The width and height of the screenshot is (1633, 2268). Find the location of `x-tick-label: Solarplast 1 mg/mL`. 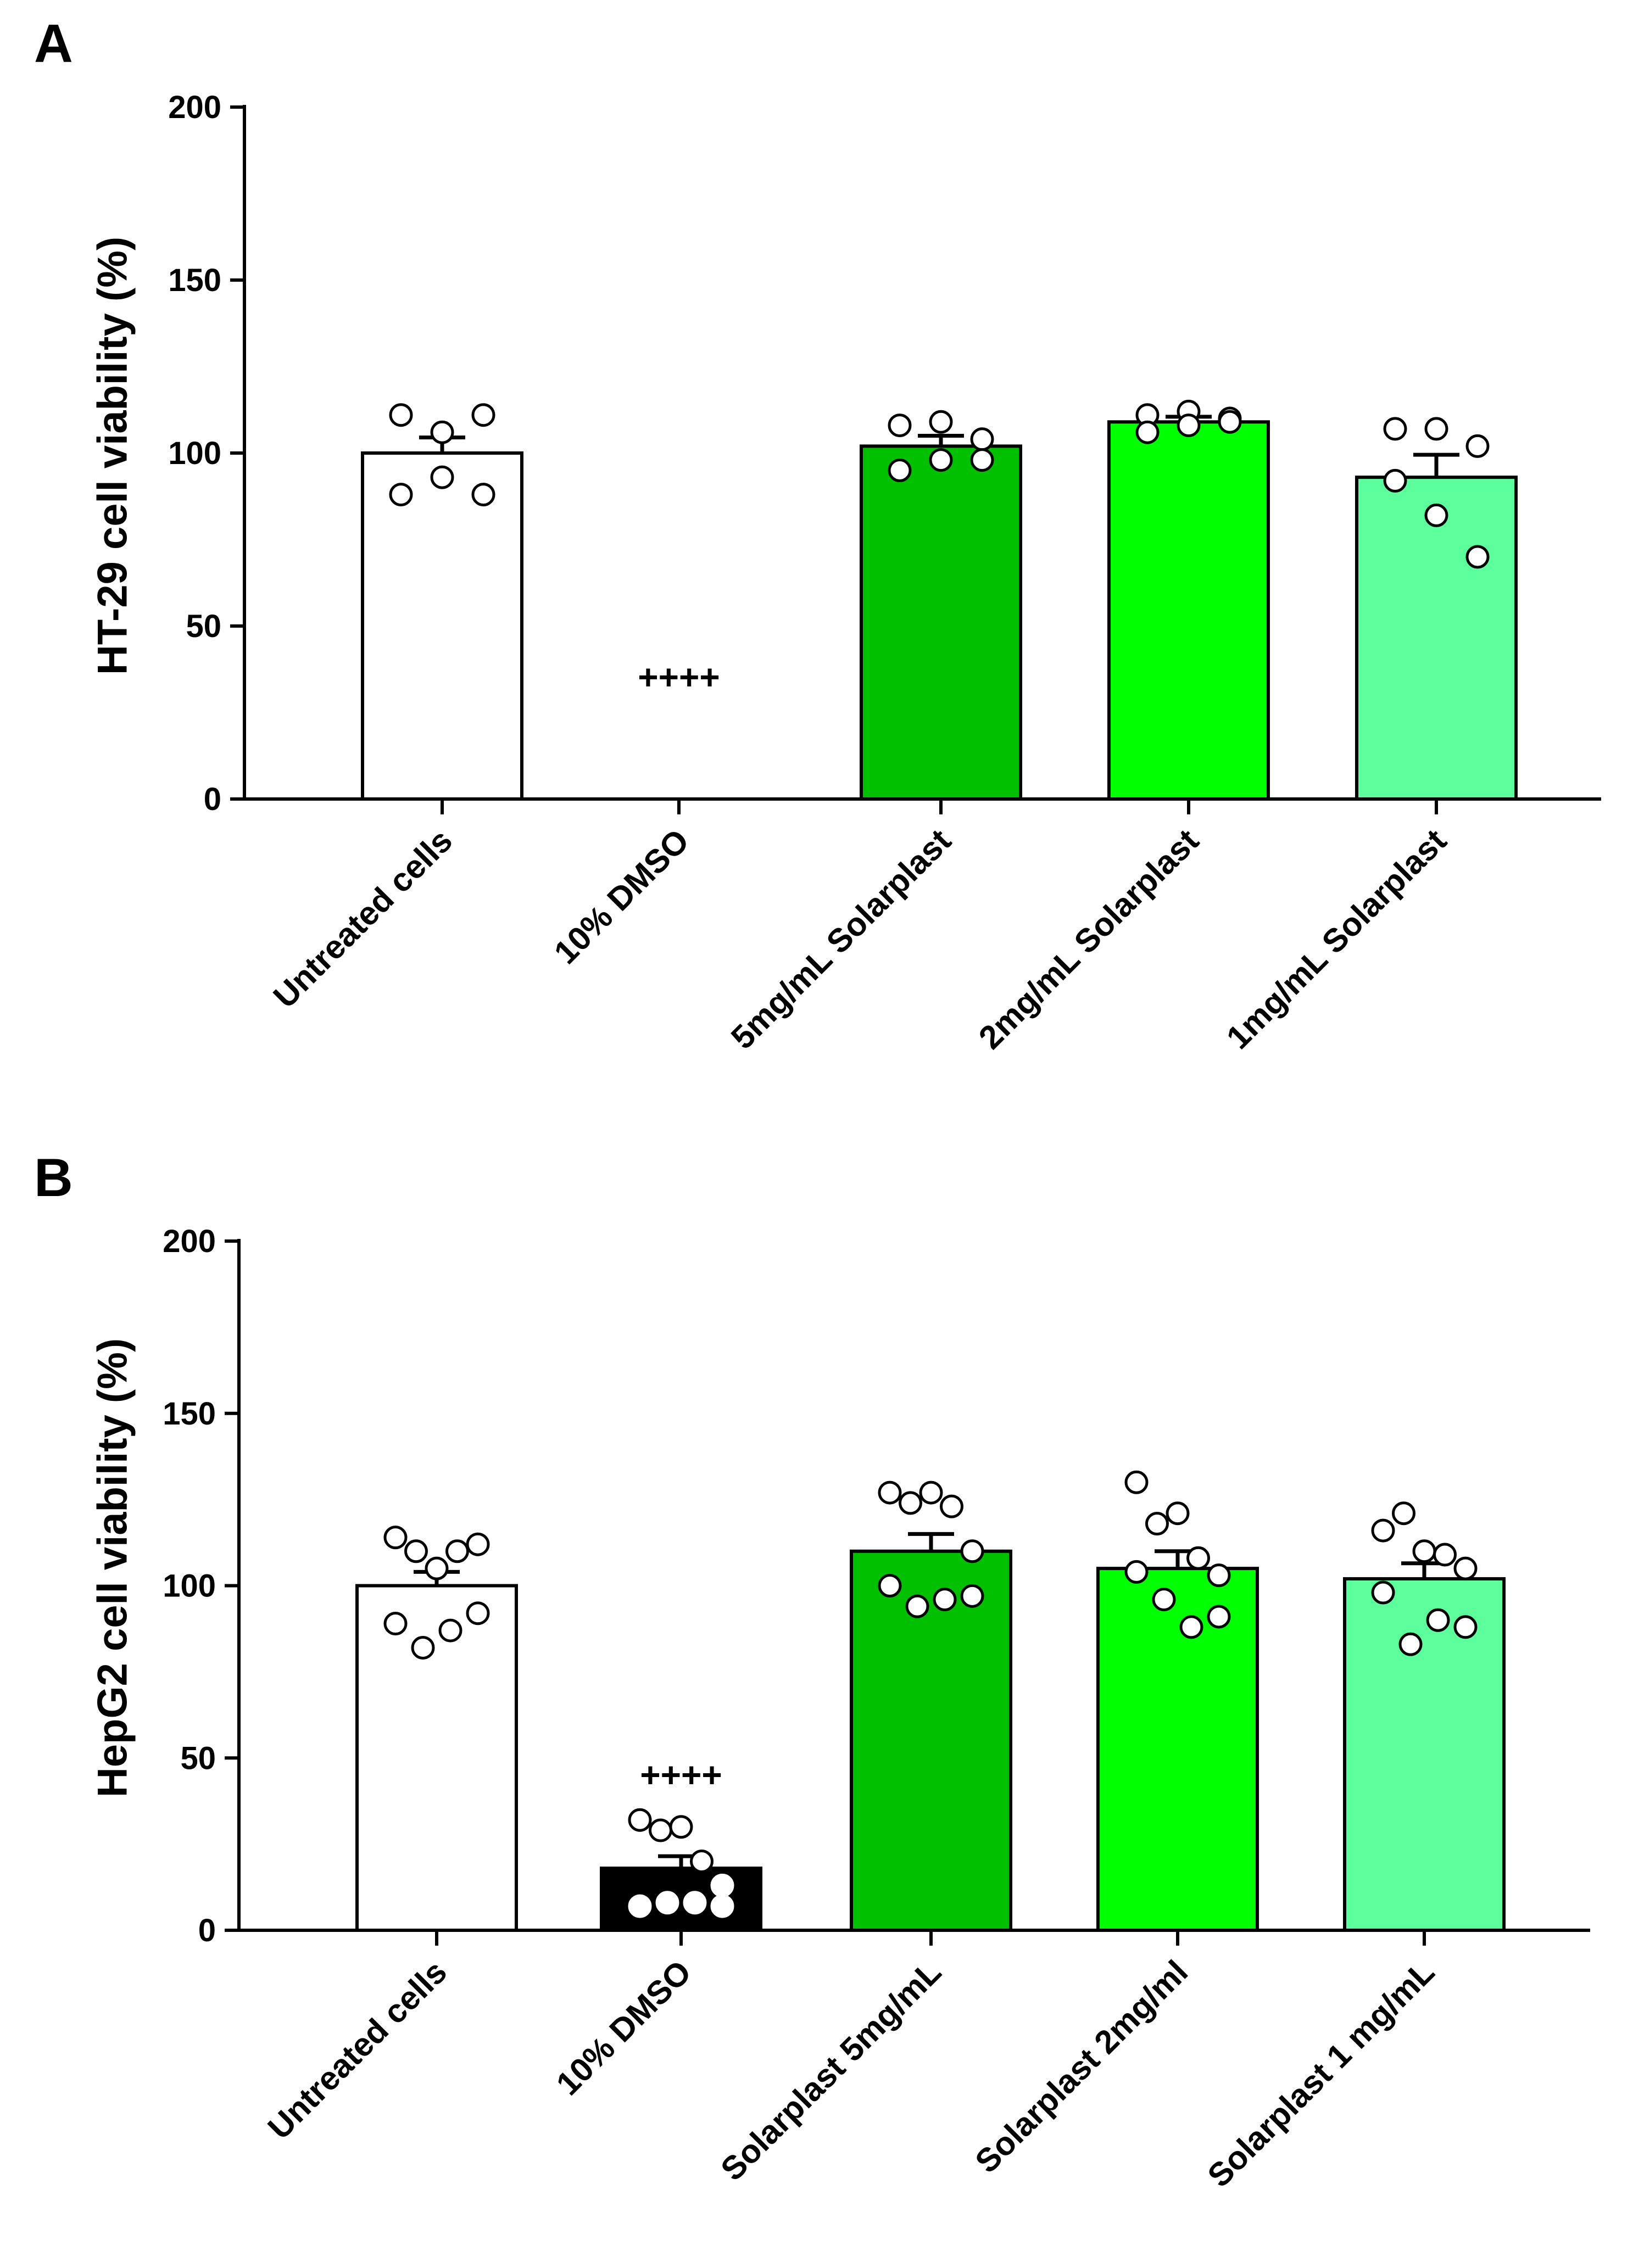

x-tick-label: Solarplast 1 mg/mL is located at coordinates (1321, 2073).